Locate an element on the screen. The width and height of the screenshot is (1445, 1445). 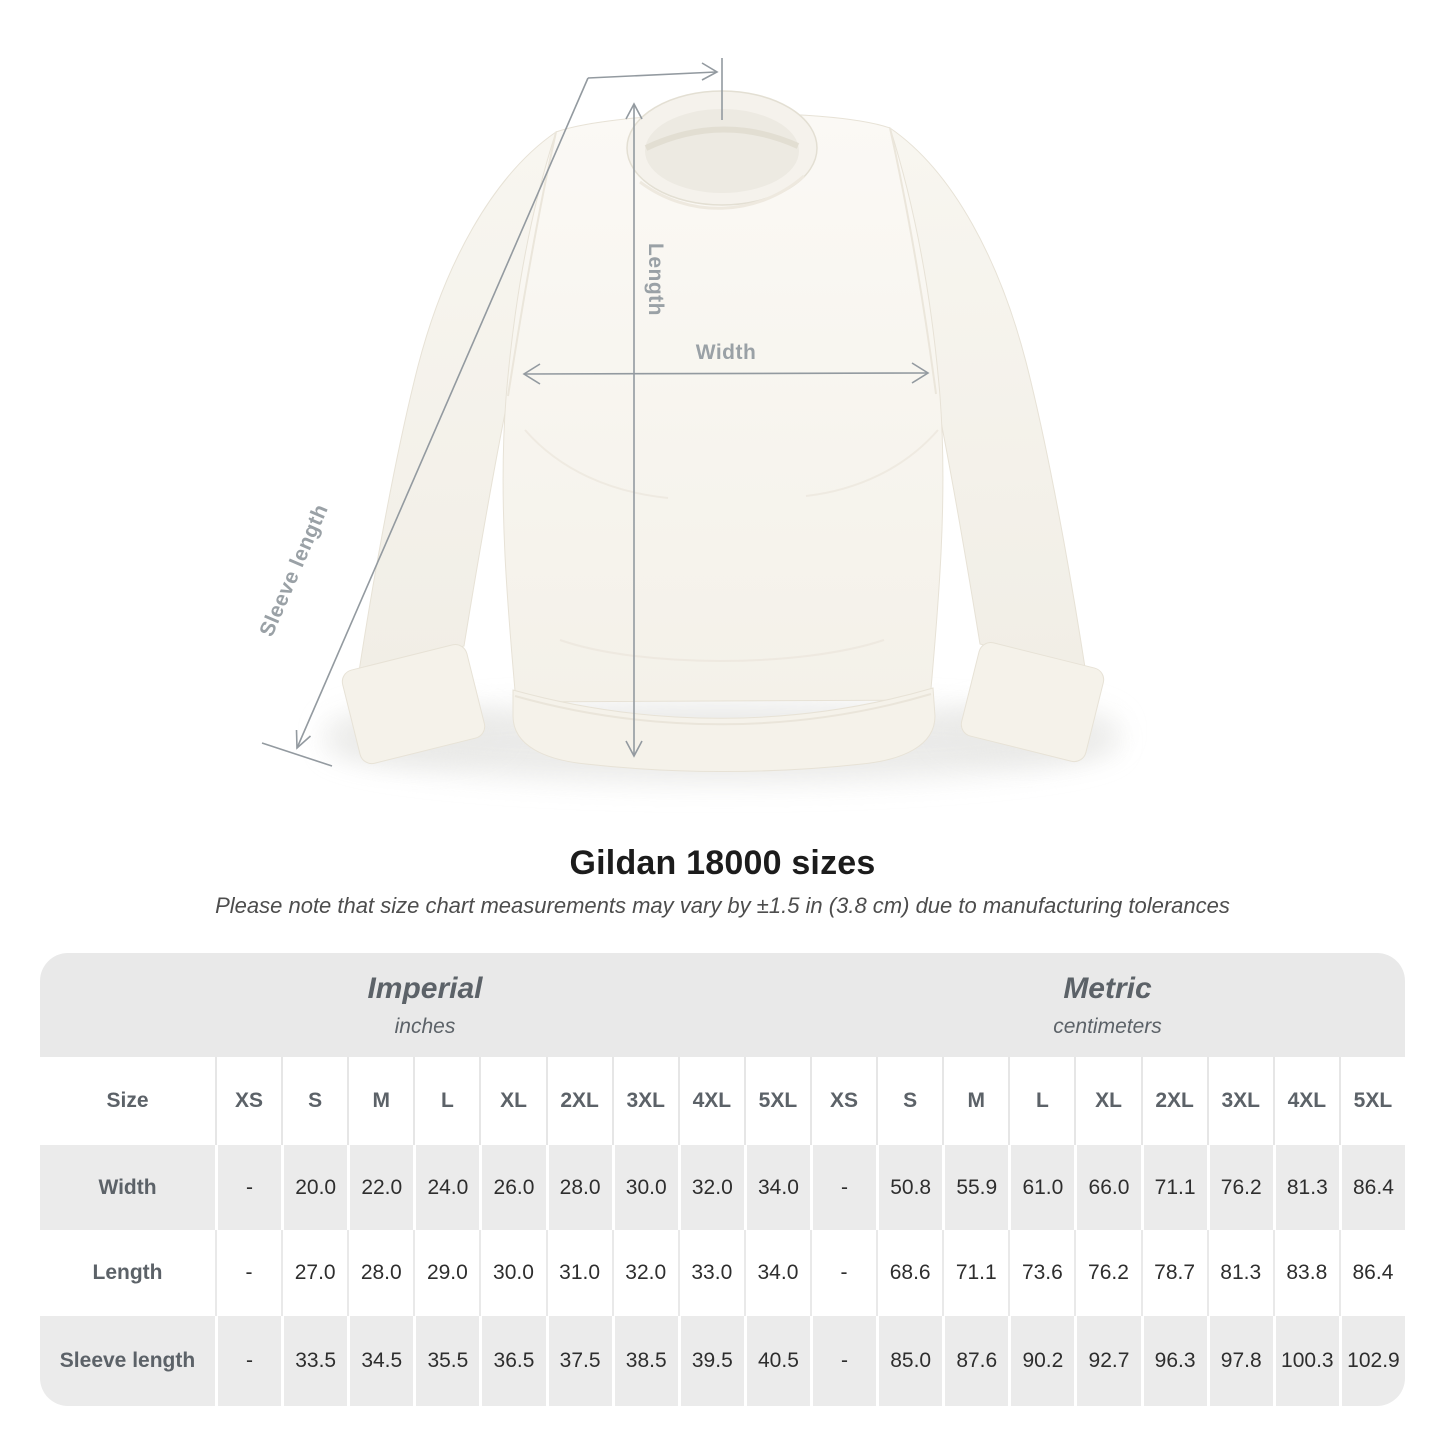
table-cell: 90.2 is located at coordinates (1041, 1361).